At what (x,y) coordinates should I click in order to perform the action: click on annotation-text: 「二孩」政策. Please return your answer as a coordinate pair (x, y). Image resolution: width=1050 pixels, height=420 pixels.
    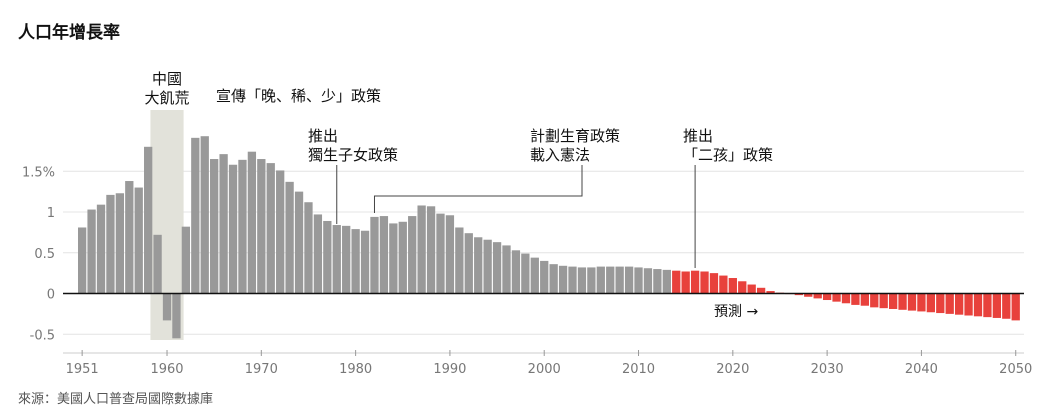
    Looking at the image, I should click on (728, 155).